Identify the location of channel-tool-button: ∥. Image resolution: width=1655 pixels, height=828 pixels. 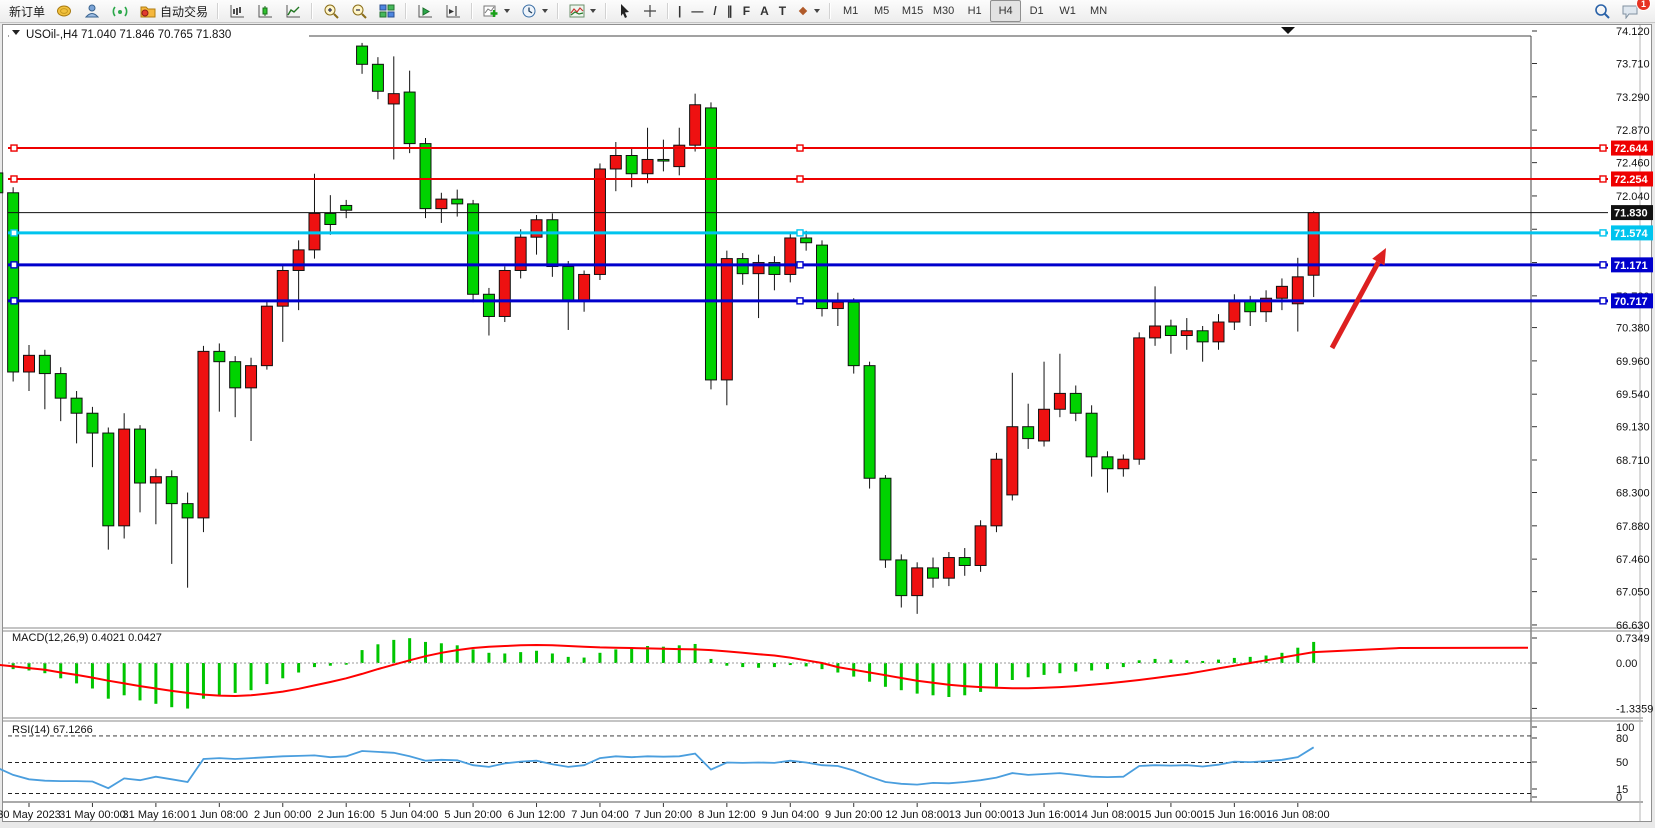
(730, 11).